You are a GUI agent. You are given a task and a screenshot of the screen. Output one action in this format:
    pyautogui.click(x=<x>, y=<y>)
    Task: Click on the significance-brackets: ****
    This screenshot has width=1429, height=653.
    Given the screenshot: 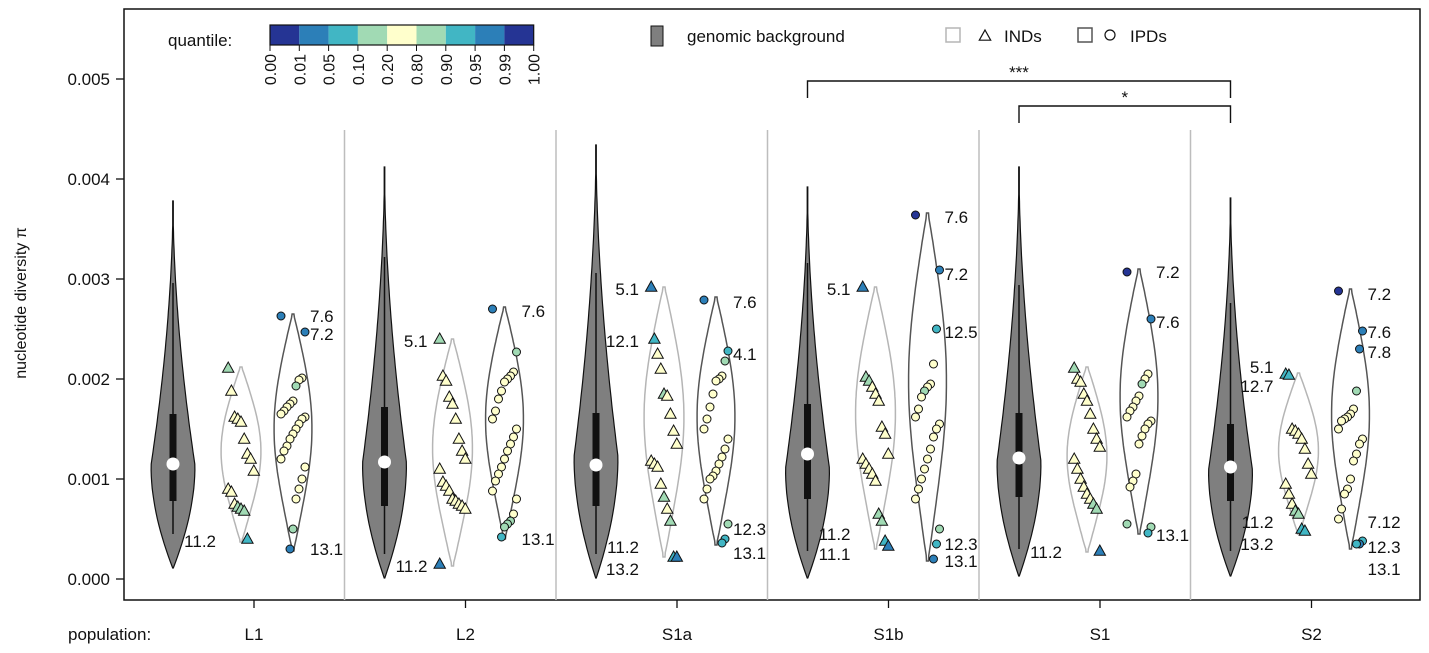 What is the action you would take?
    pyautogui.click(x=1019, y=93)
    